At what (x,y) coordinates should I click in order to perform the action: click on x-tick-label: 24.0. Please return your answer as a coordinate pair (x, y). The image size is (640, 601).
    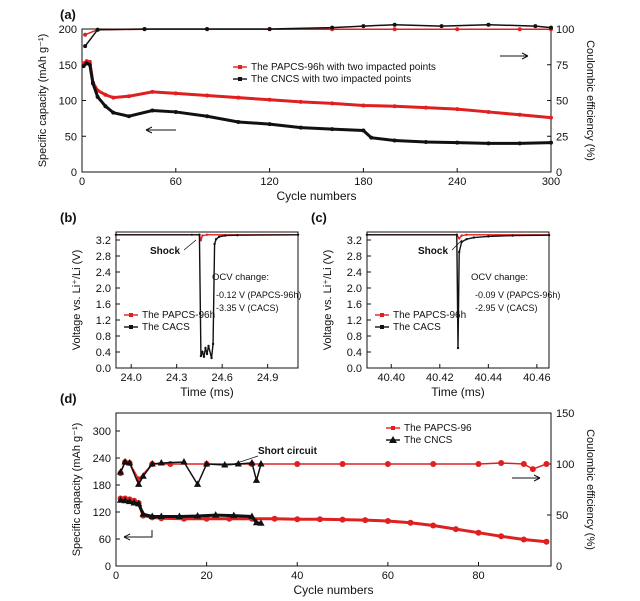
    Looking at the image, I should click on (130, 378).